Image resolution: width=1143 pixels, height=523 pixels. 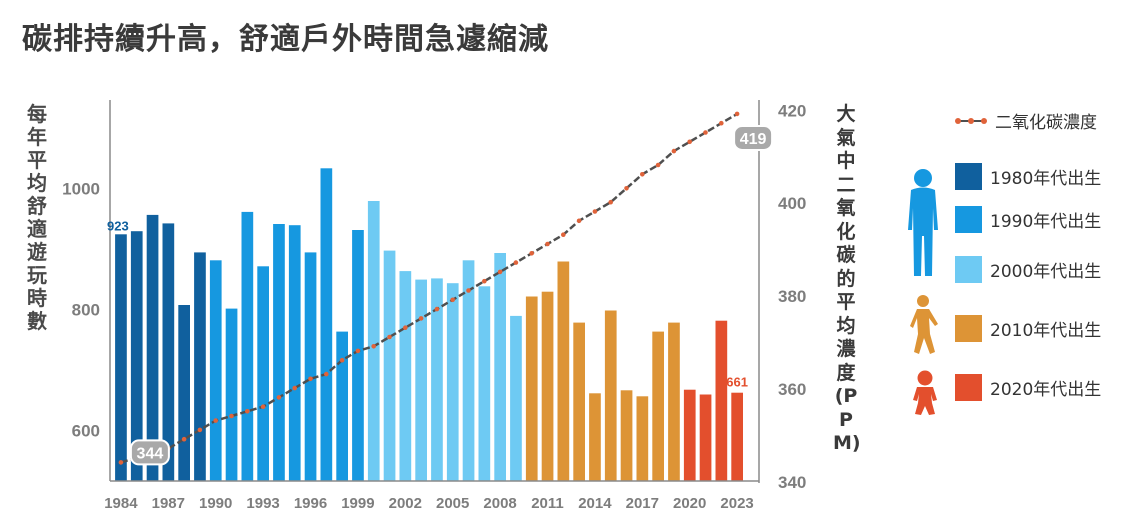 What do you see at coordinates (421, 318) in the screenshot?
I see `co2-point-2003` at bounding box center [421, 318].